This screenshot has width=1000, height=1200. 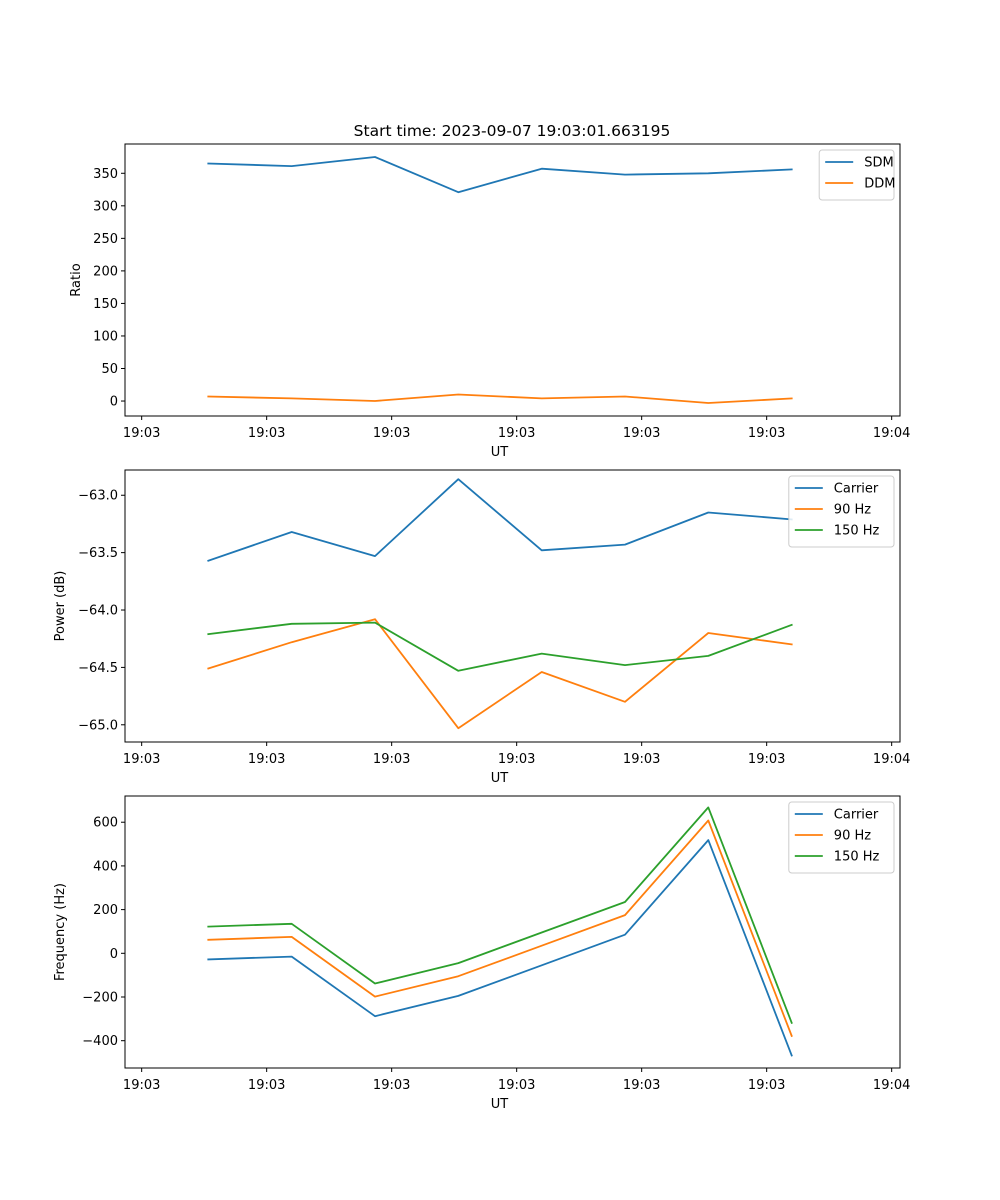 I want to click on y-tick-label: −63.5, so click(x=98, y=553).